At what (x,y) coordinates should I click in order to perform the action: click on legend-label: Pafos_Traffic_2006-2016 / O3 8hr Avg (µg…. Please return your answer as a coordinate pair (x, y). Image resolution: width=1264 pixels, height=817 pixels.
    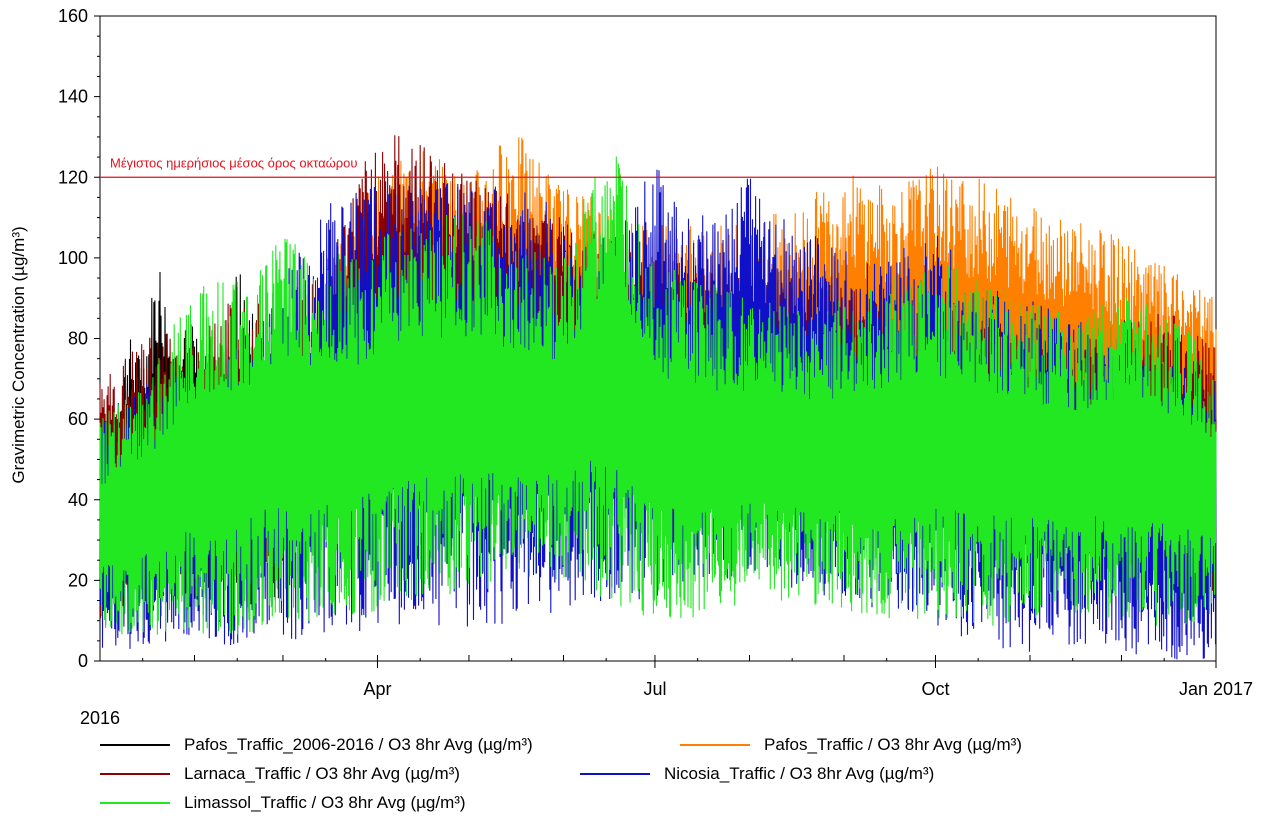
    Looking at the image, I should click on (358, 744).